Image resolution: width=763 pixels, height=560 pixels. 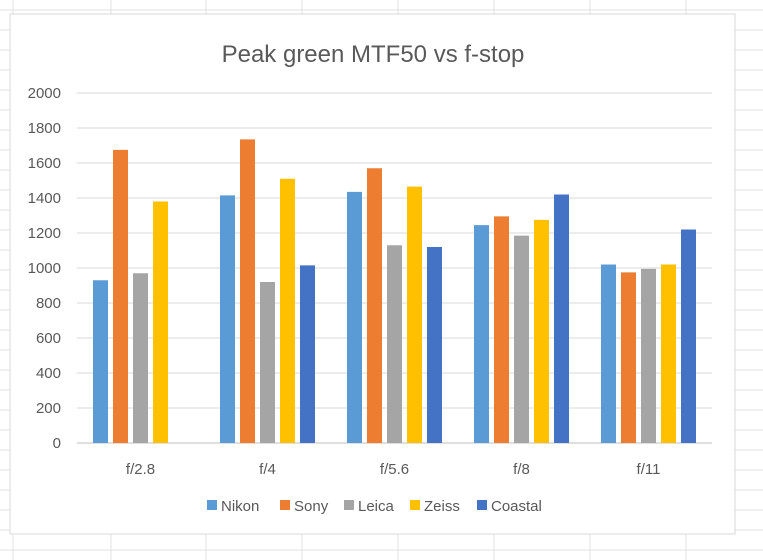 I want to click on x-axis: f/2.8 f/4 f/5.6 f/8 f/11, so click(x=393, y=469).